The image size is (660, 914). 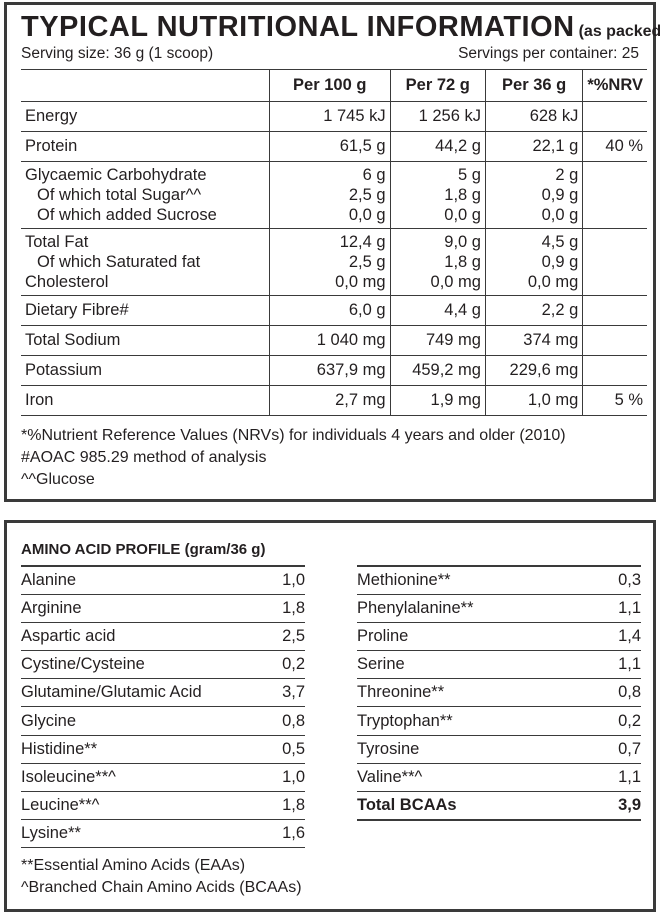 I want to click on row-label: Iron, so click(x=145, y=400).